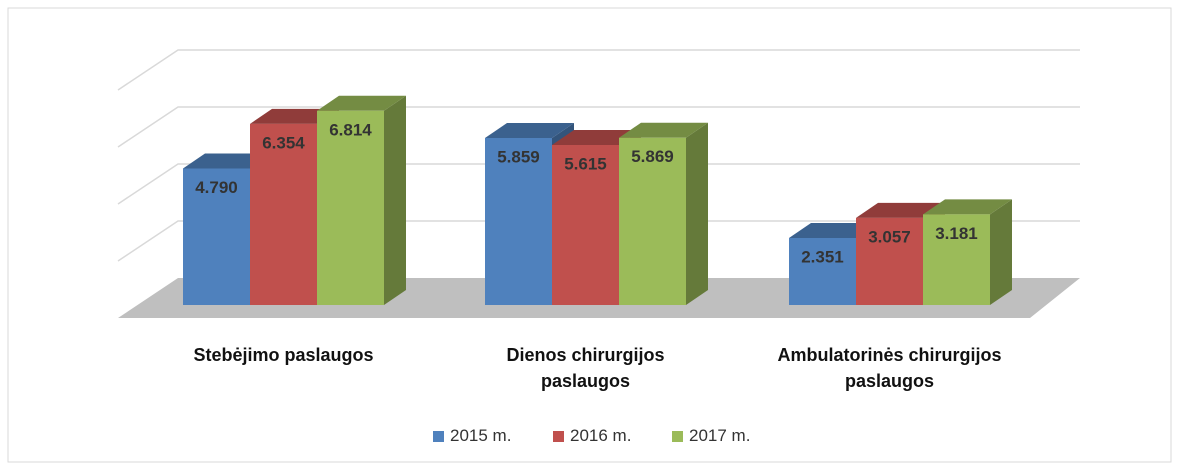 This screenshot has width=1180, height=471. I want to click on legend-item: 2016 m., so click(592, 436).